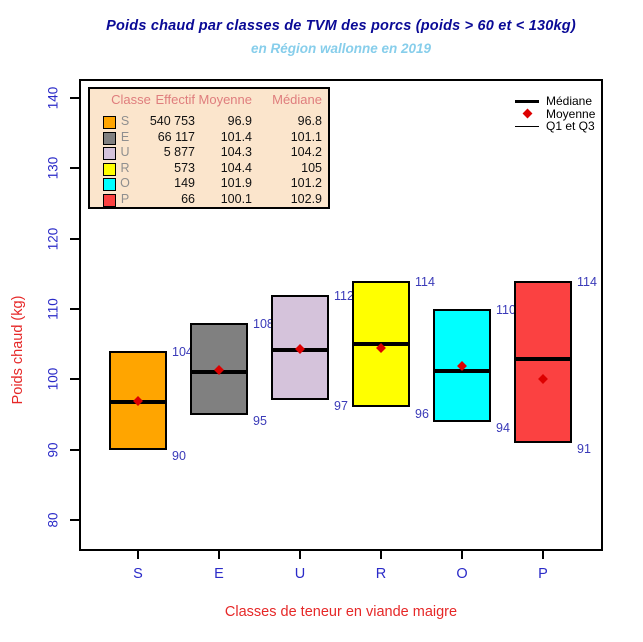 Image resolution: width=643 pixels, height=642 pixels. I want to click on legend-label: Moyenne, so click(571, 113).